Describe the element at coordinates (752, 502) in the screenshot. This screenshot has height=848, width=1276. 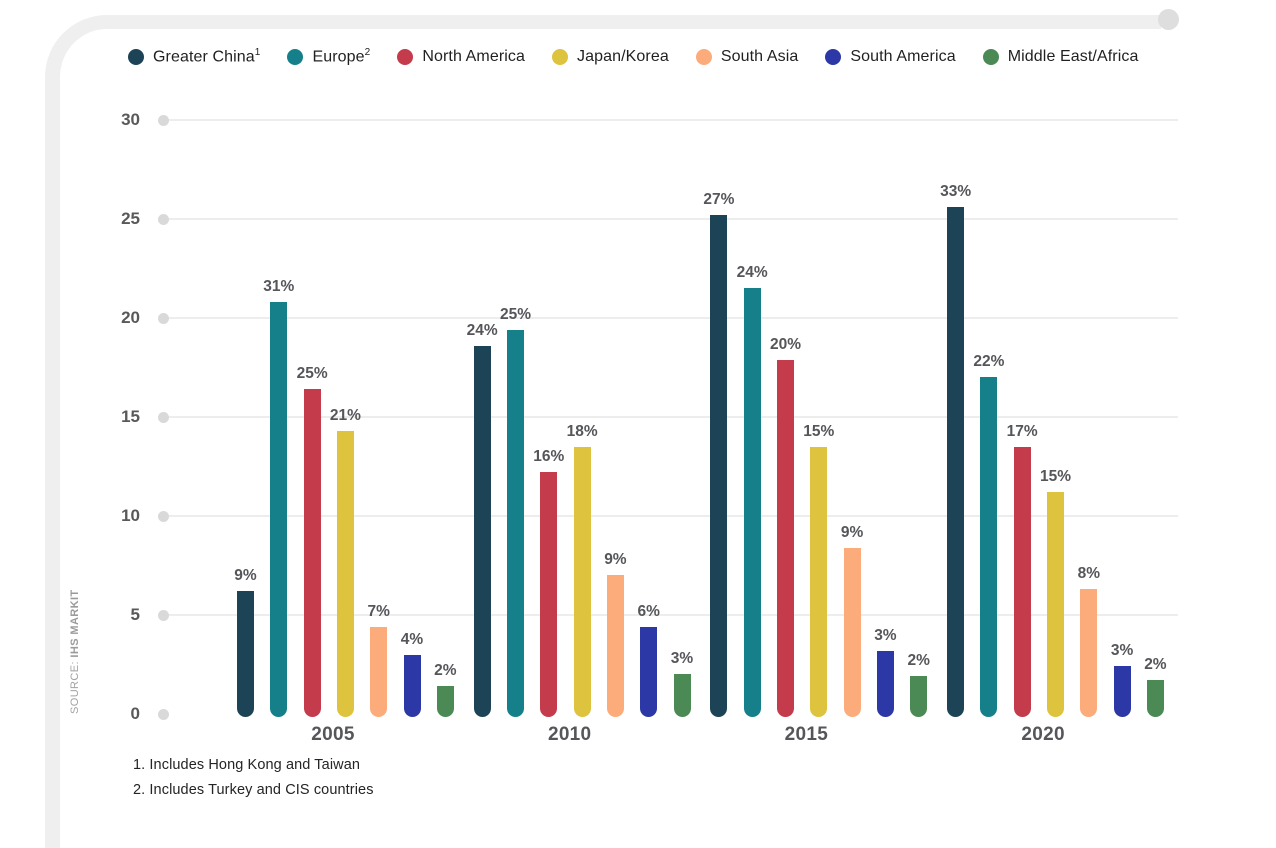
I see `bar-2015-europe` at that location.